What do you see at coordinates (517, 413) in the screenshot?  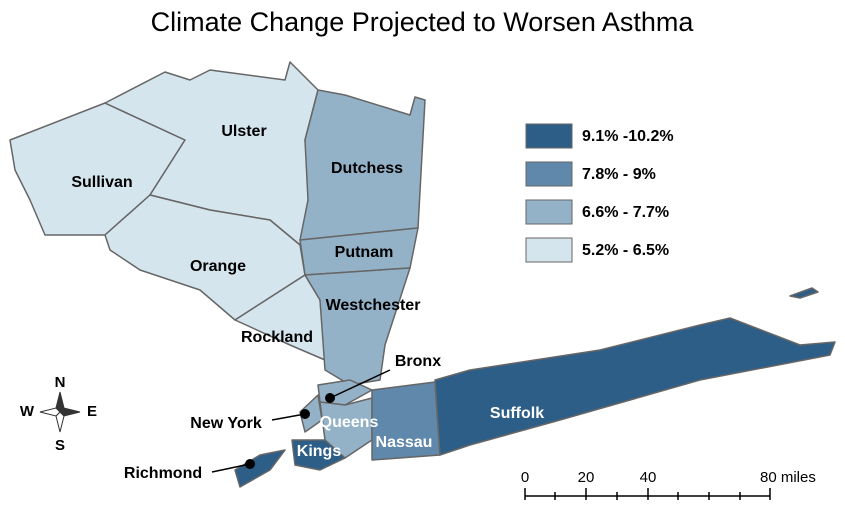 I see `county-label: Suffolk` at bounding box center [517, 413].